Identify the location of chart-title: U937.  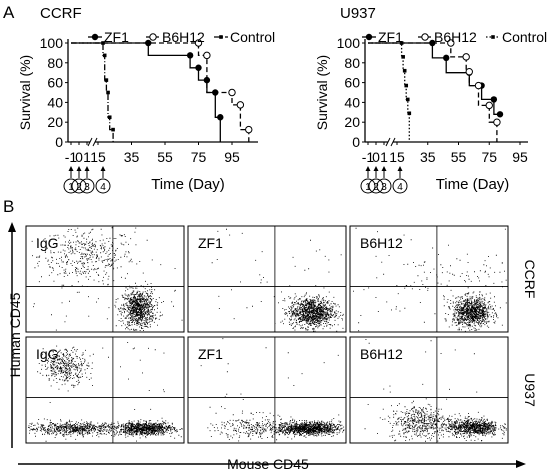
(358, 13).